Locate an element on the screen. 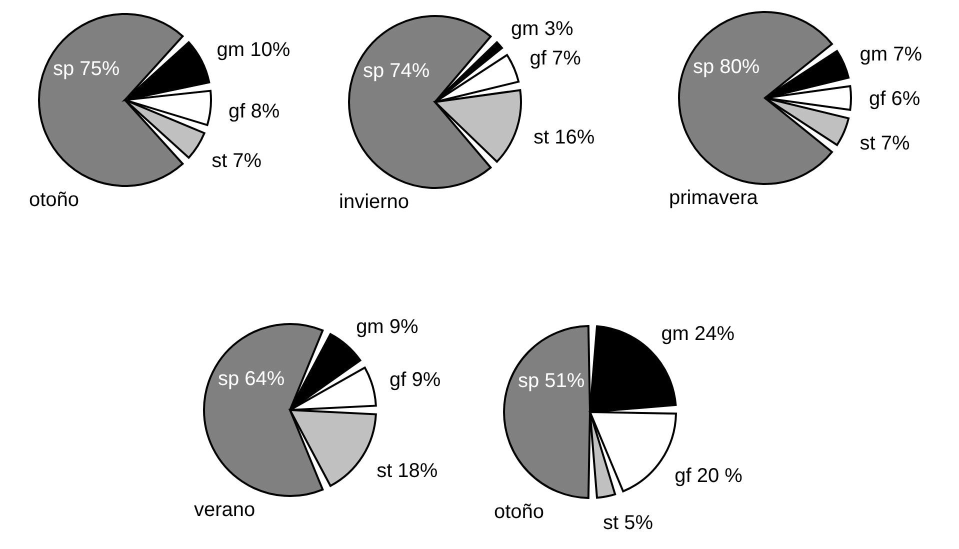  slice-label: gm 7% is located at coordinates (891, 55).